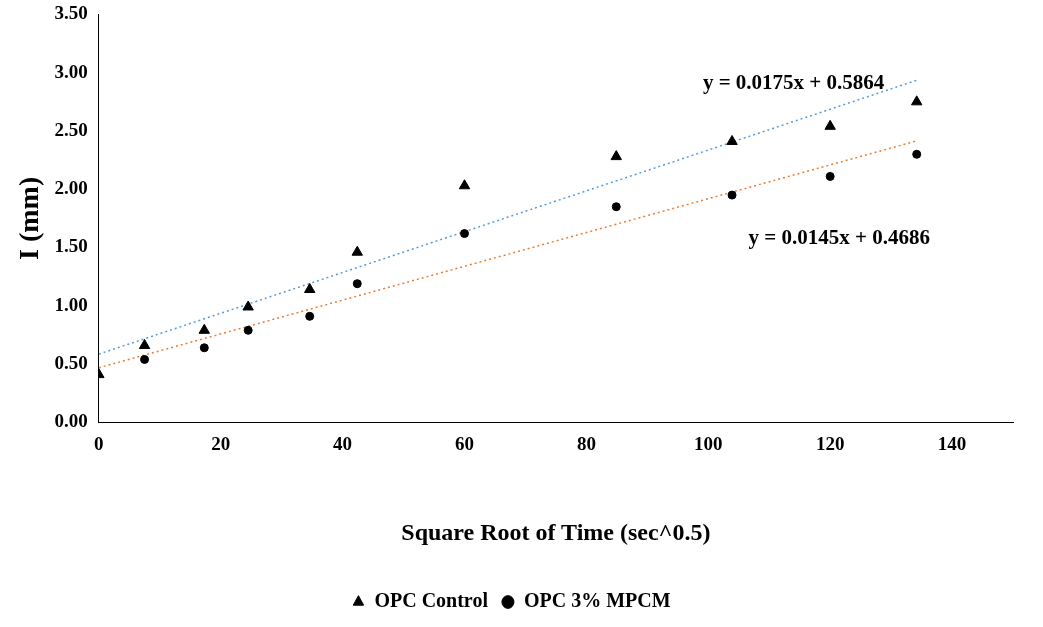 The image size is (1043, 627). What do you see at coordinates (556, 531) in the screenshot?
I see `x-axis-title: Square Root of Time (sec^0.5)` at bounding box center [556, 531].